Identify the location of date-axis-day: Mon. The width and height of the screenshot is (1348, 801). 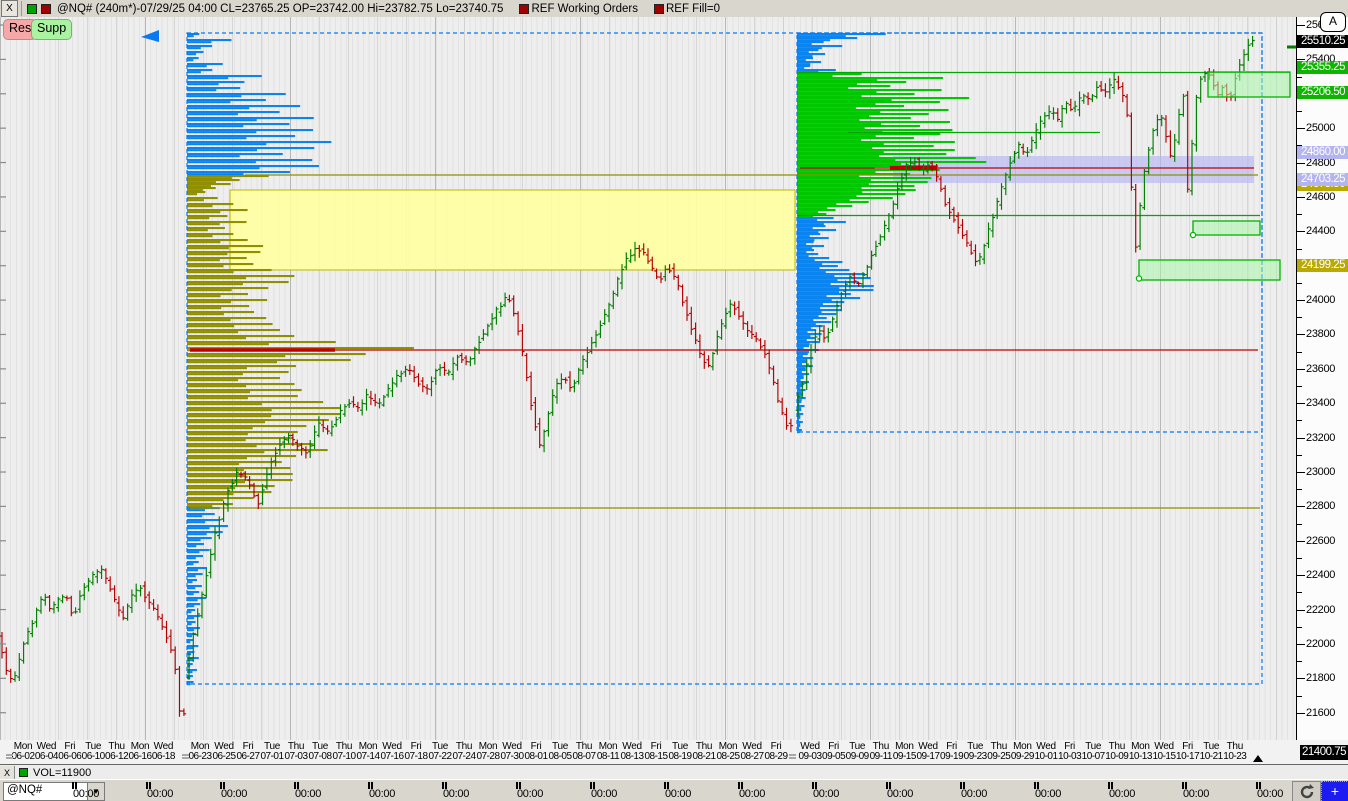
(1022, 746).